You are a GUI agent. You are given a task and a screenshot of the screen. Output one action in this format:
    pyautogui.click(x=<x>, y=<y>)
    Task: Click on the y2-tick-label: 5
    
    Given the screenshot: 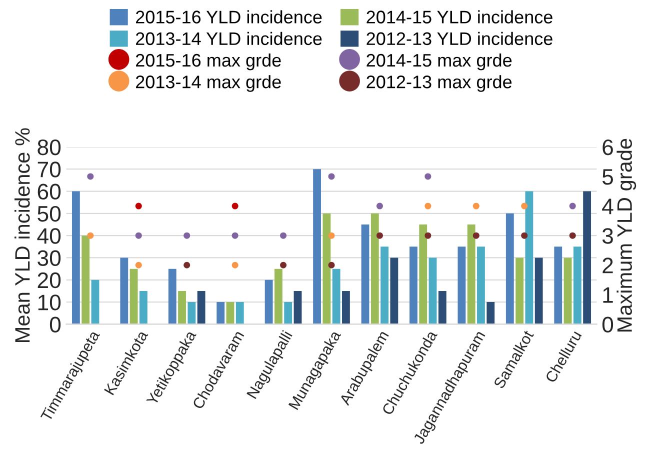 What is the action you would take?
    pyautogui.click(x=607, y=177)
    